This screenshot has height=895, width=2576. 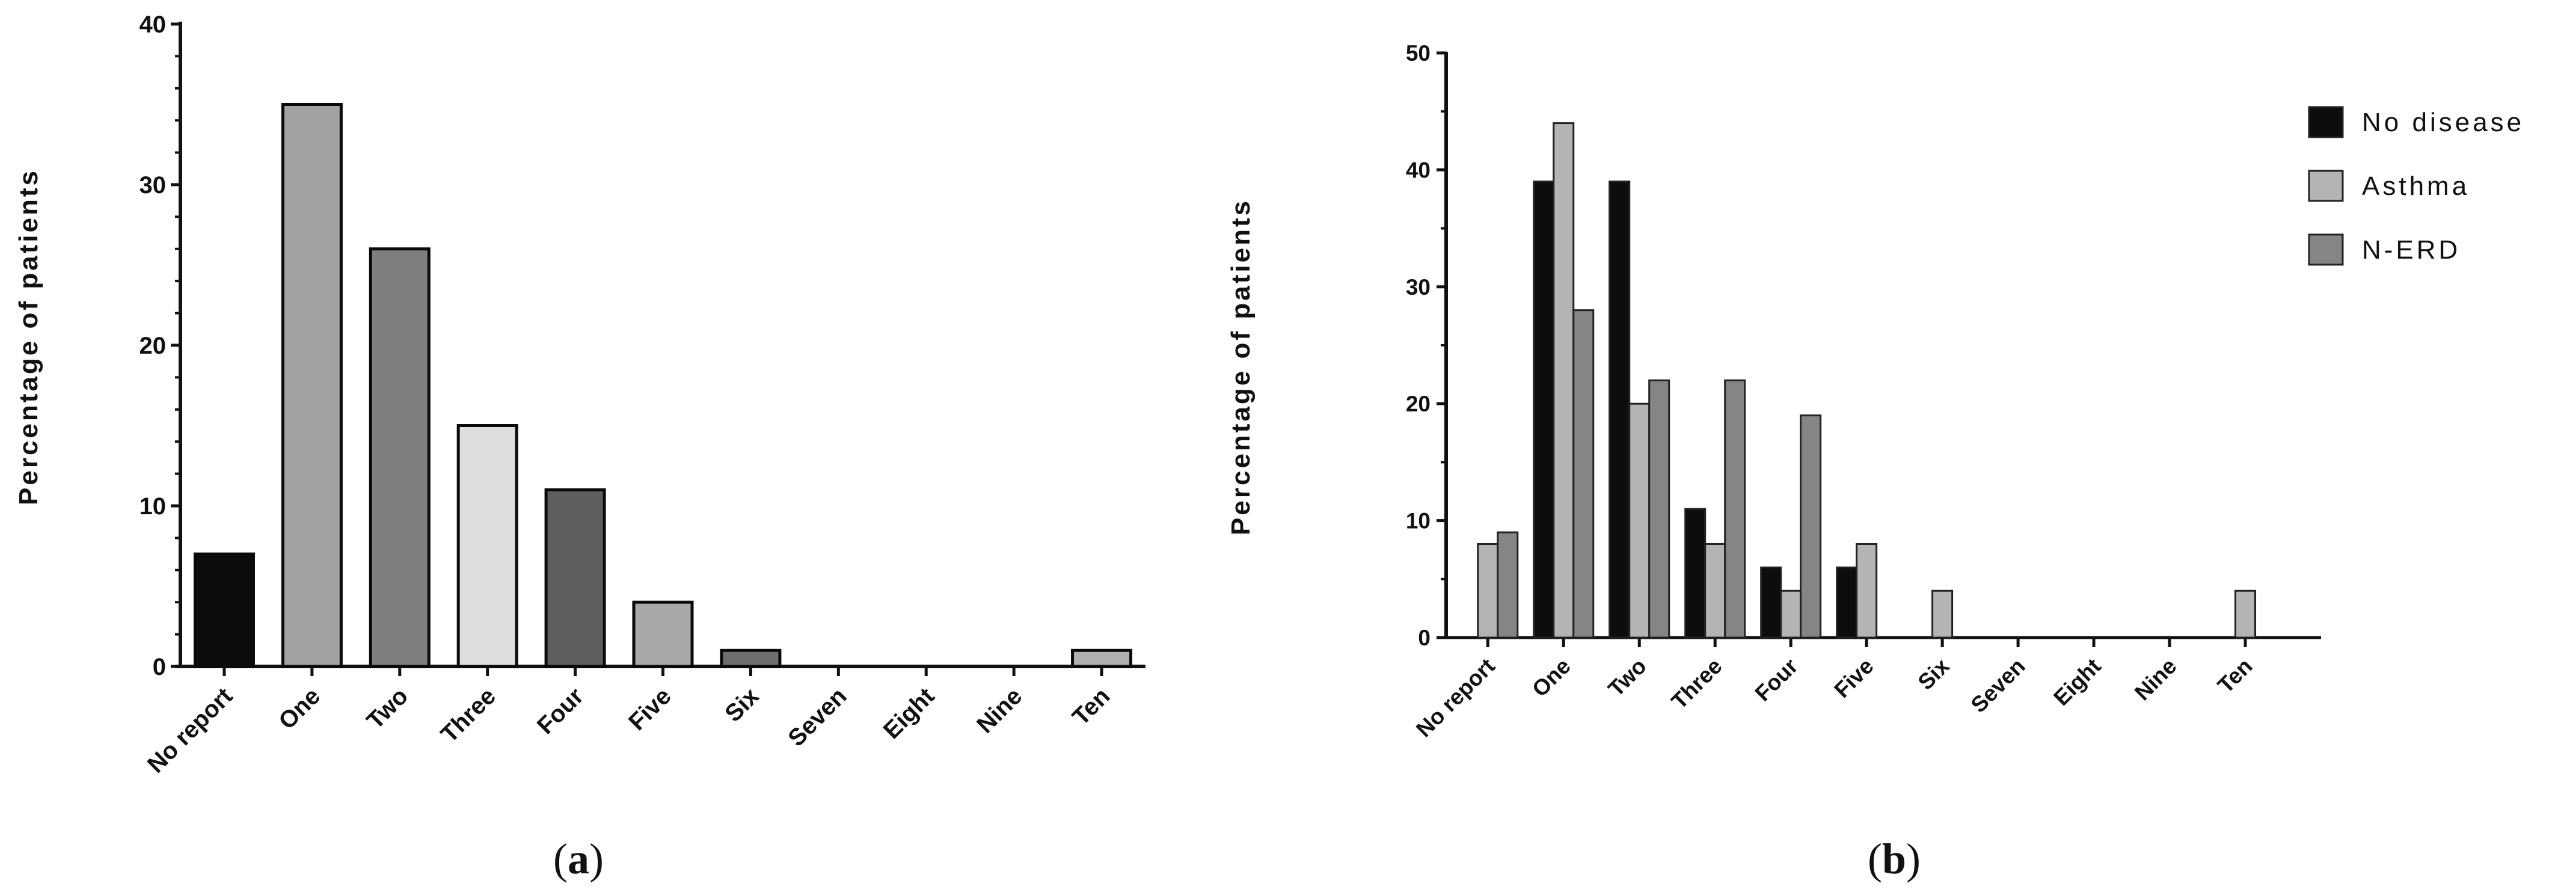 What do you see at coordinates (1488, 591) in the screenshot?
I see `panel-b-bar-asthma-no-report` at bounding box center [1488, 591].